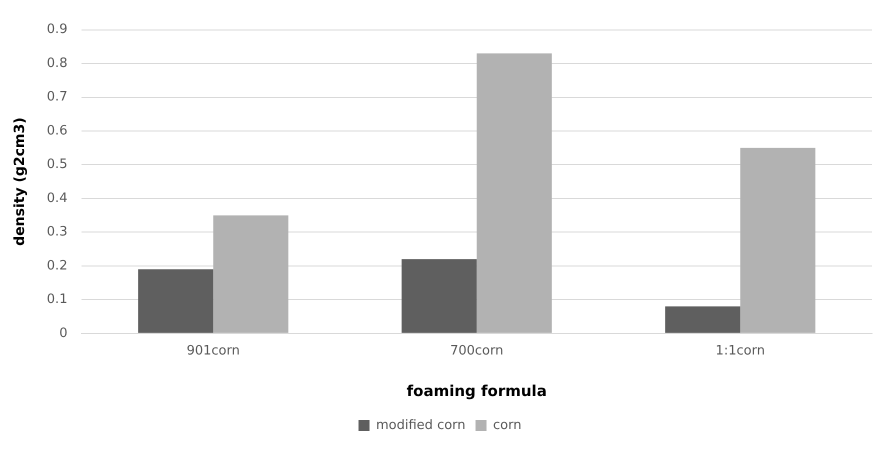  Describe the element at coordinates (476, 391) in the screenshot. I see `x-axis-title: foaming formula` at that location.